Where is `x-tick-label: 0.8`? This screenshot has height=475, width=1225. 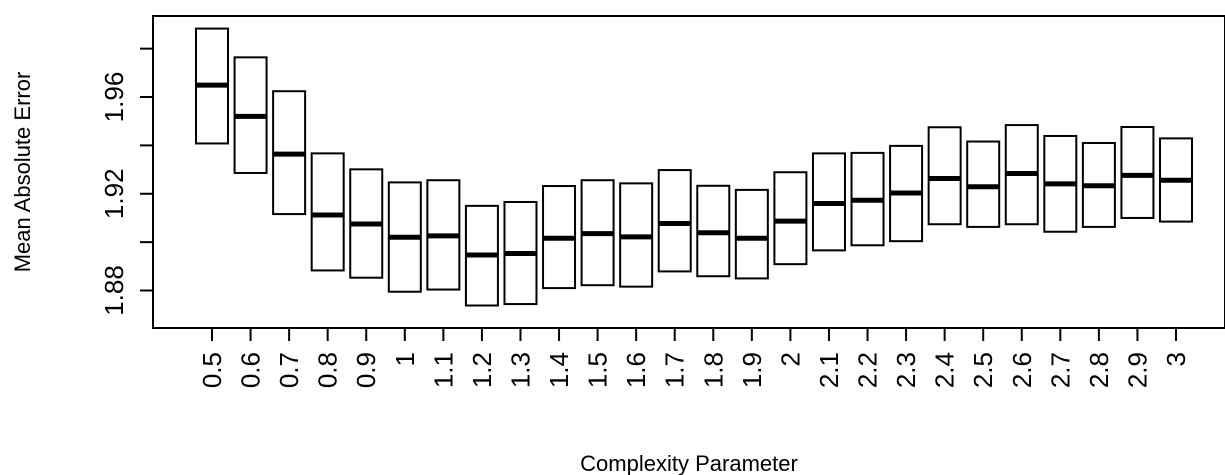
x-tick-label: 0.8 is located at coordinates (328, 370).